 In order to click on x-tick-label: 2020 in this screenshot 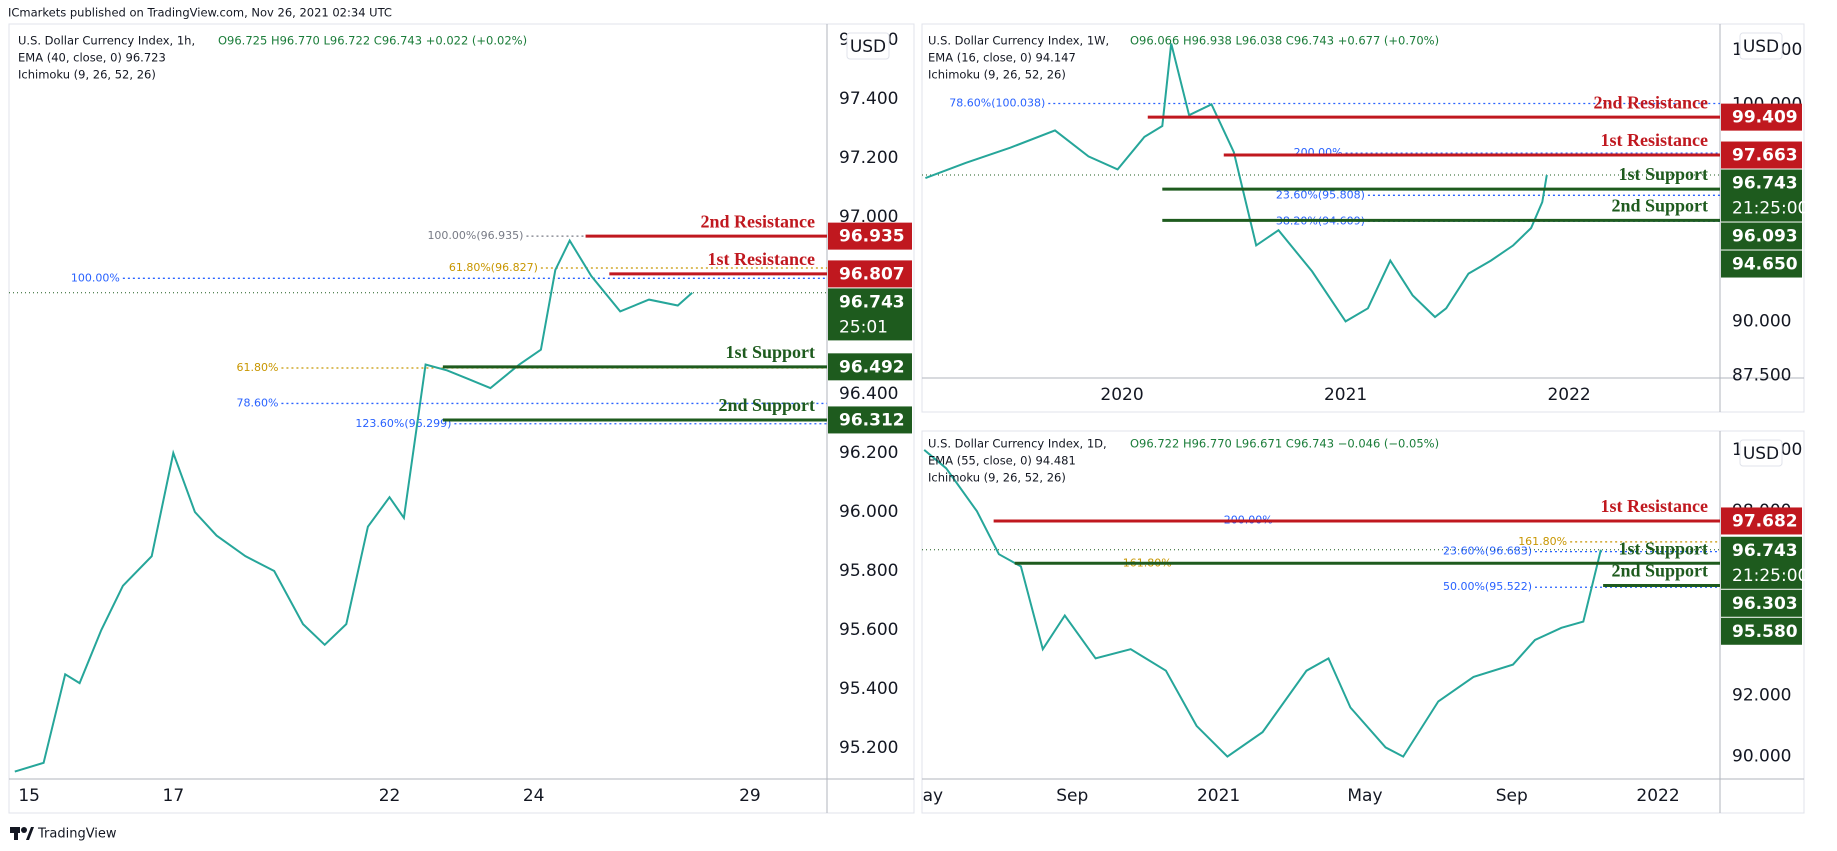, I will do `click(1121, 395)`.